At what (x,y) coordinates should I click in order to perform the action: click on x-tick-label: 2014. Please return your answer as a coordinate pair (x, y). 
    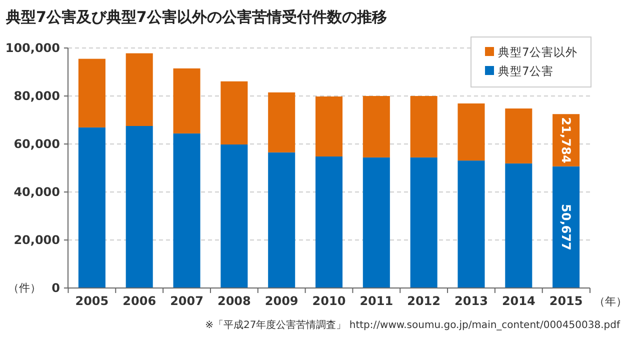
    Looking at the image, I should click on (519, 301).